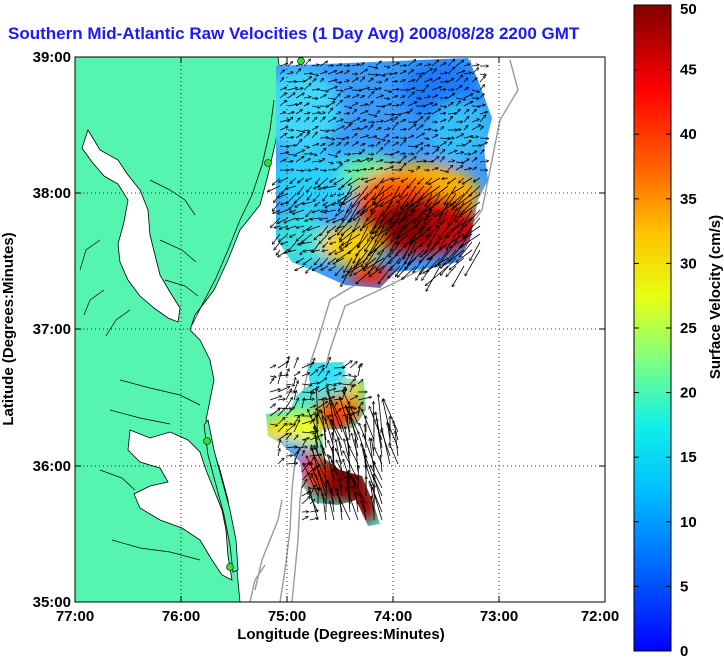 The height and width of the screenshot is (659, 724). What do you see at coordinates (52, 330) in the screenshot?
I see `y-tick-labels: 39:00 38:00 37:00 36:00 35:00` at bounding box center [52, 330].